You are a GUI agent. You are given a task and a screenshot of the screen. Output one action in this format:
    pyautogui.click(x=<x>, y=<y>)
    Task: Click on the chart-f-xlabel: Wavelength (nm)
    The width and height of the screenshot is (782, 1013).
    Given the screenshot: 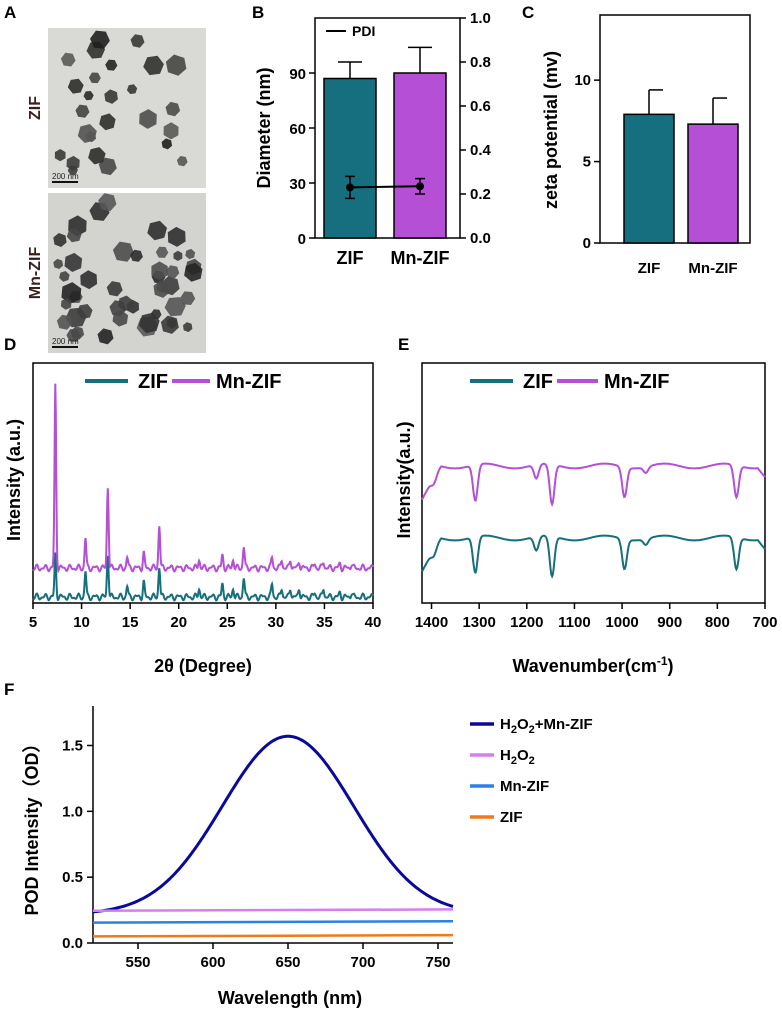 What is the action you would take?
    pyautogui.click(x=290, y=998)
    